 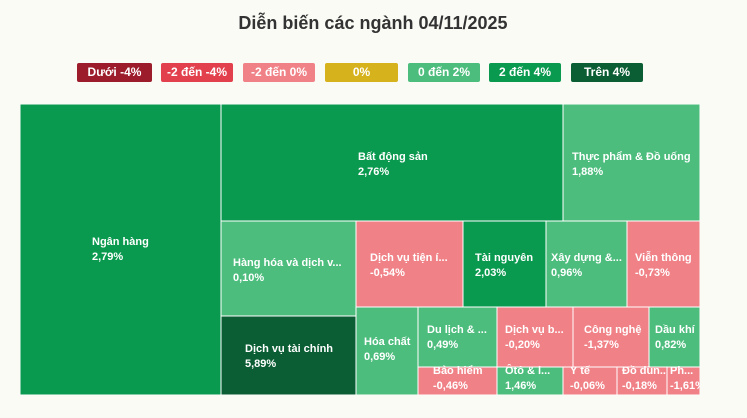 What do you see at coordinates (520, 386) in the screenshot?
I see `tile-value: 1,46%` at bounding box center [520, 386].